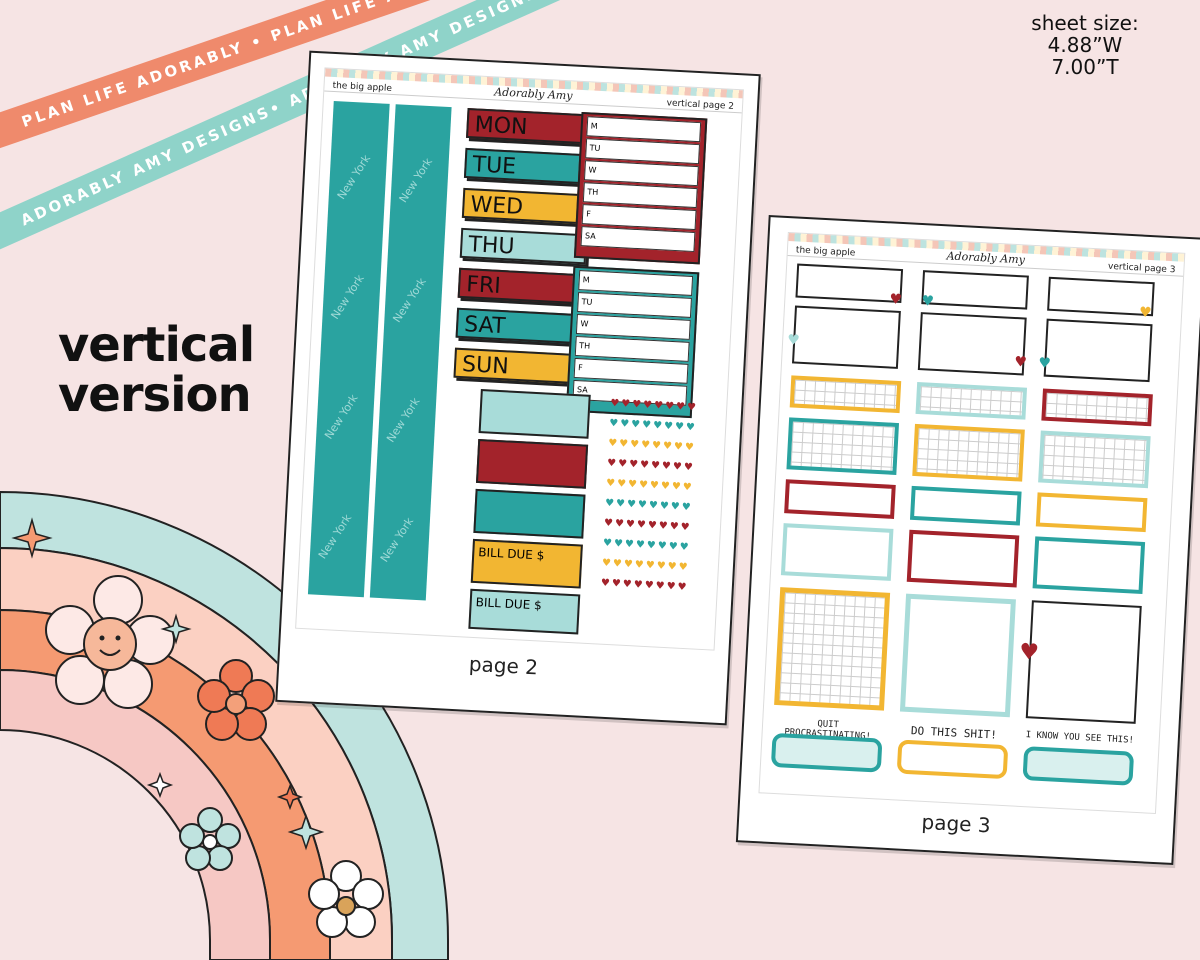 The height and width of the screenshot is (960, 1200). What do you see at coordinates (832, 649) in the screenshot?
I see `large-grid-box` at bounding box center [832, 649].